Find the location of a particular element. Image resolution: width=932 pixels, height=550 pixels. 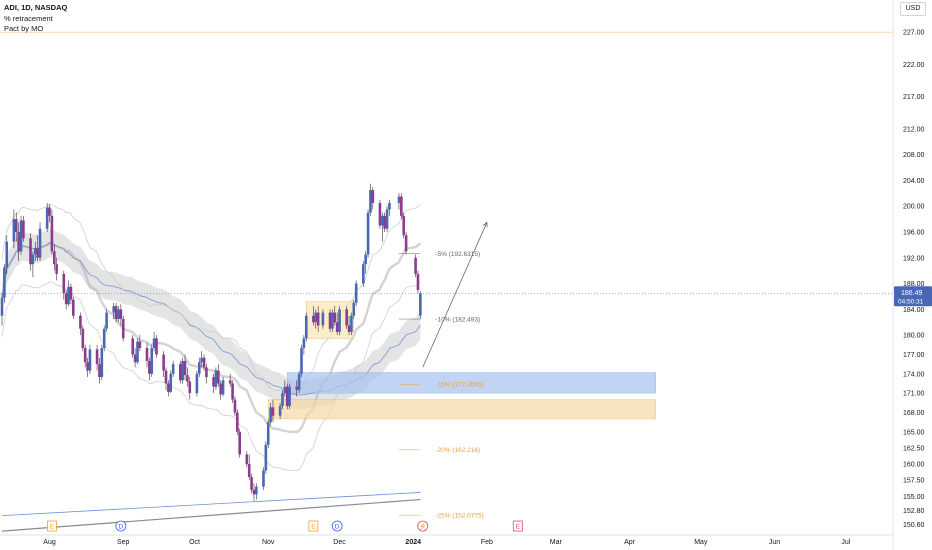

price-tick-label: 196.00 is located at coordinates (914, 232).